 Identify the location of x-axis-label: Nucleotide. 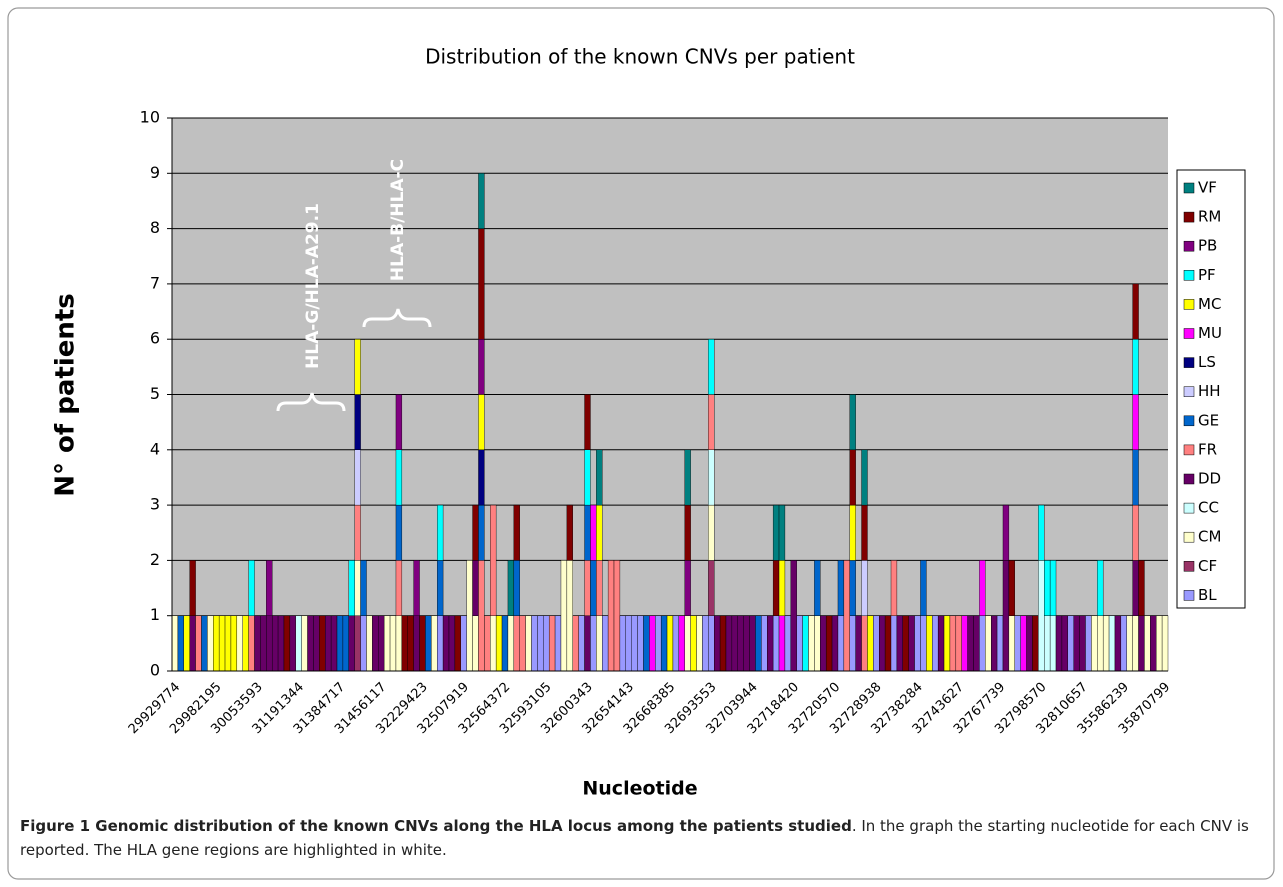
(639, 789).